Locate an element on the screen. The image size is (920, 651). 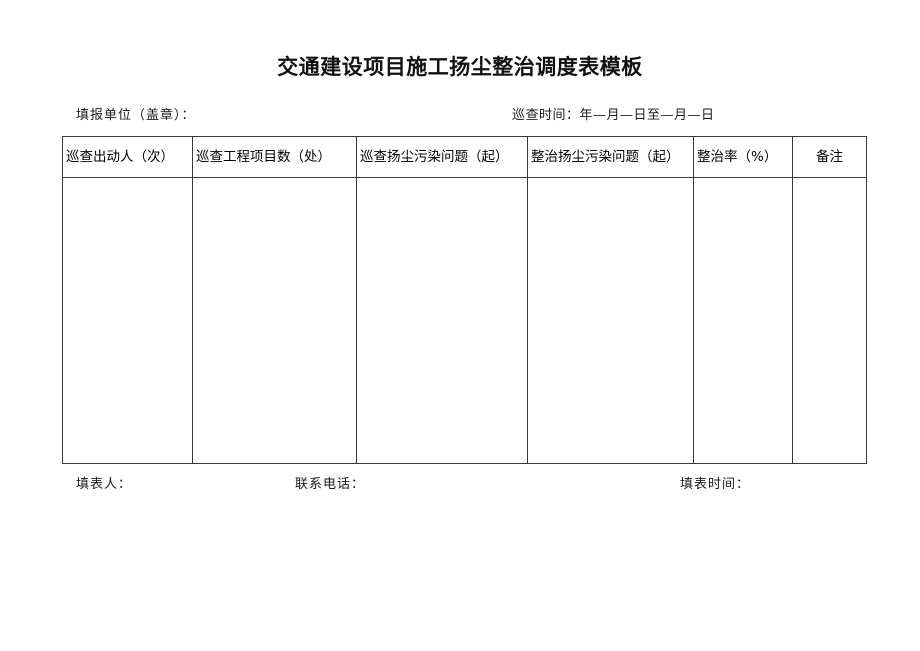
inspection-period-label: 巡查时间：年—月—日至—月—日 is located at coordinates (613, 115).